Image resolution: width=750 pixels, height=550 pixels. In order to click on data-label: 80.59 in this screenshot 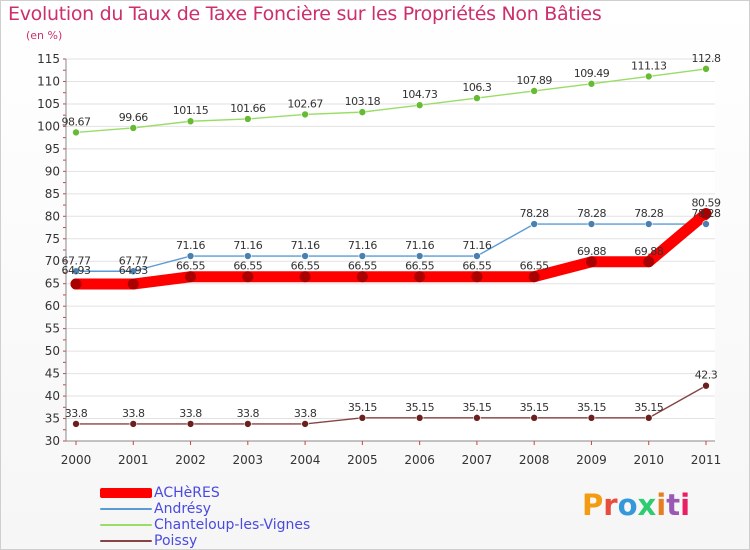, I will do `click(706, 203)`.